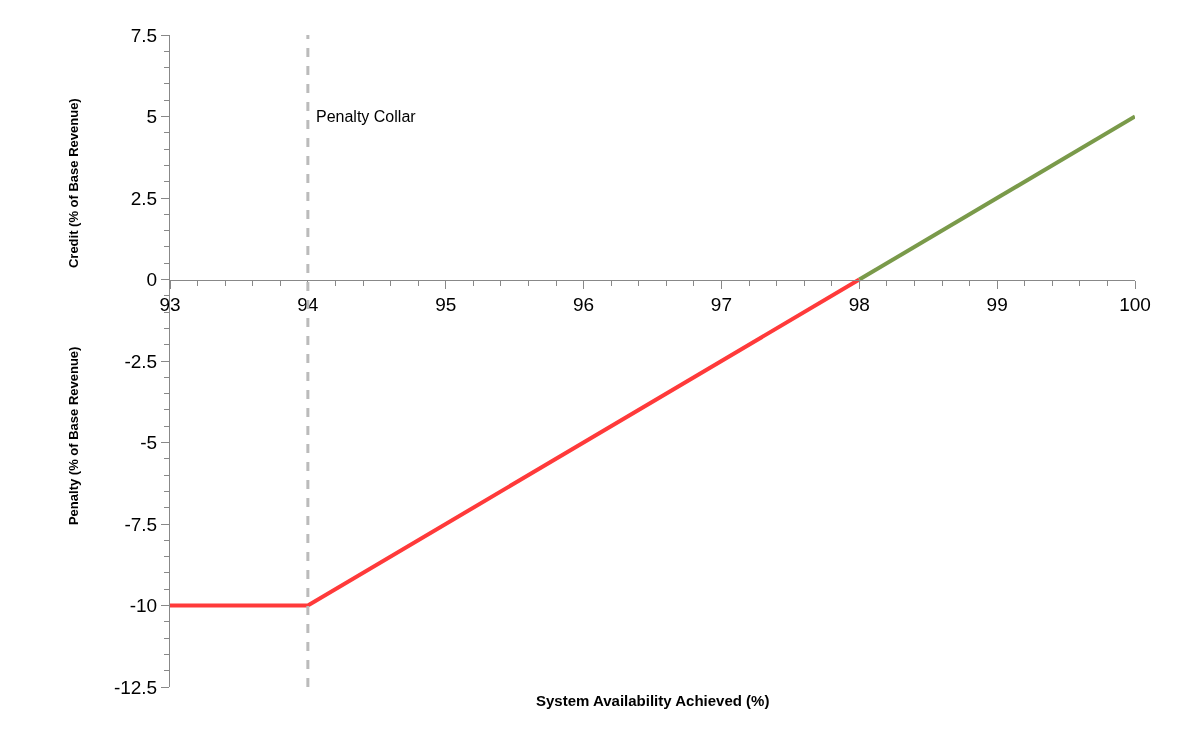  Describe the element at coordinates (997, 305) in the screenshot. I see `x-tick-label: 99` at that location.